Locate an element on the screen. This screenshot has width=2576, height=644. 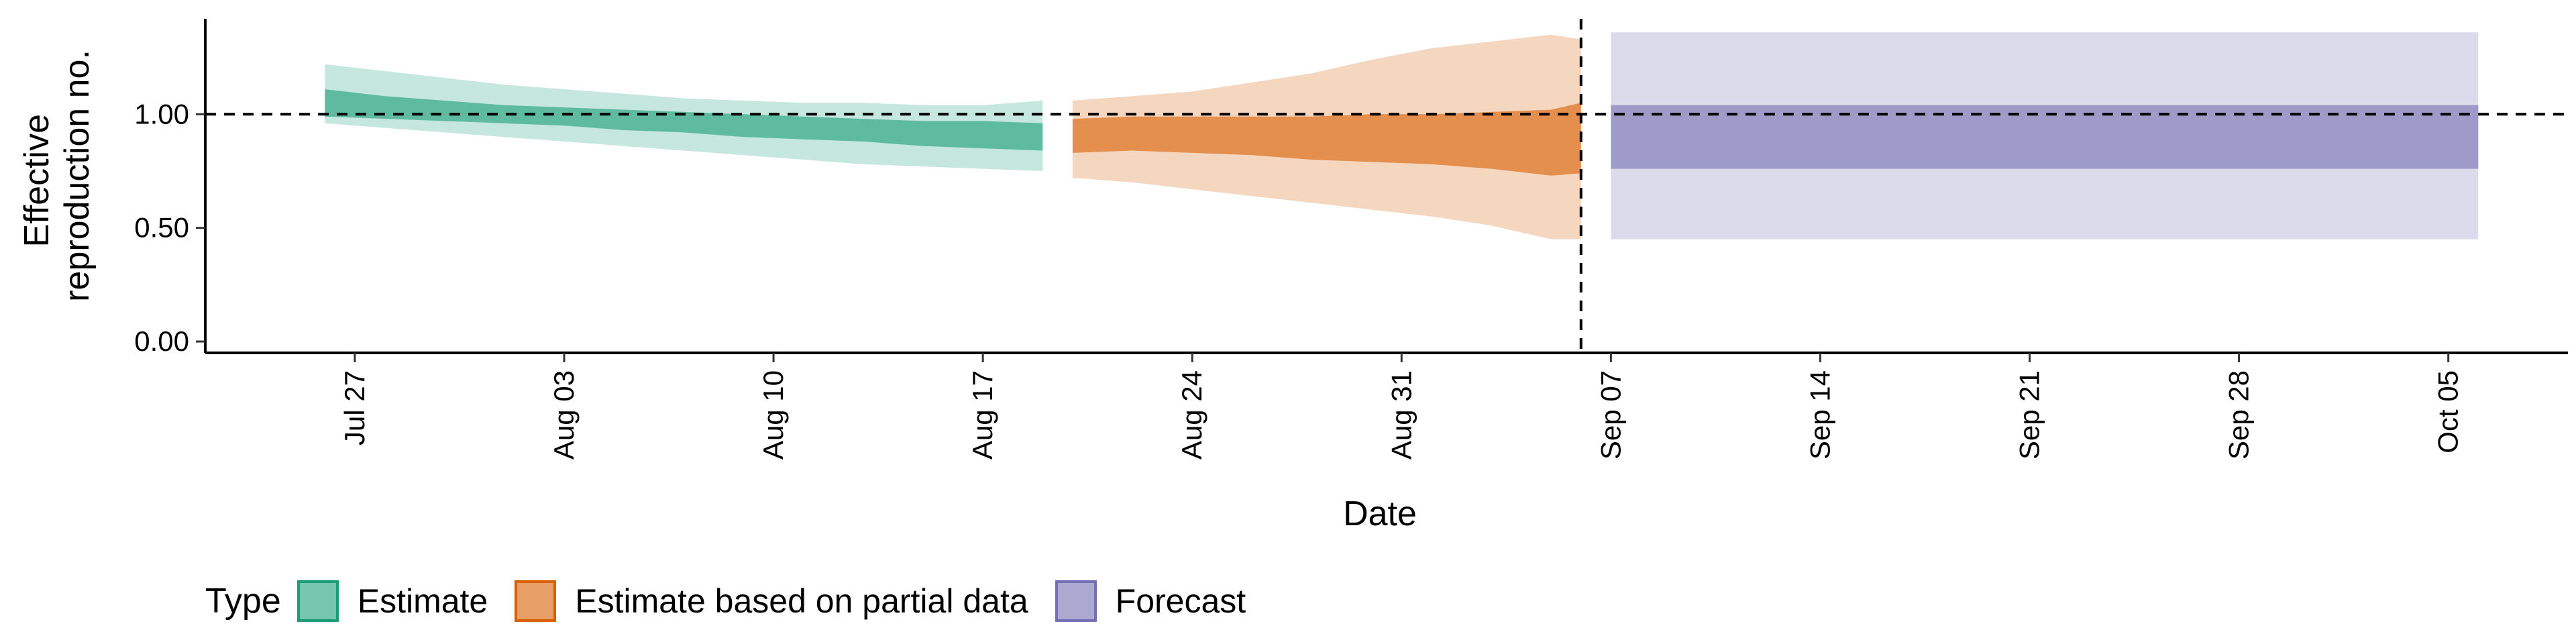
y-axis-title: Effective reproduction no. is located at coordinates (57, 176).